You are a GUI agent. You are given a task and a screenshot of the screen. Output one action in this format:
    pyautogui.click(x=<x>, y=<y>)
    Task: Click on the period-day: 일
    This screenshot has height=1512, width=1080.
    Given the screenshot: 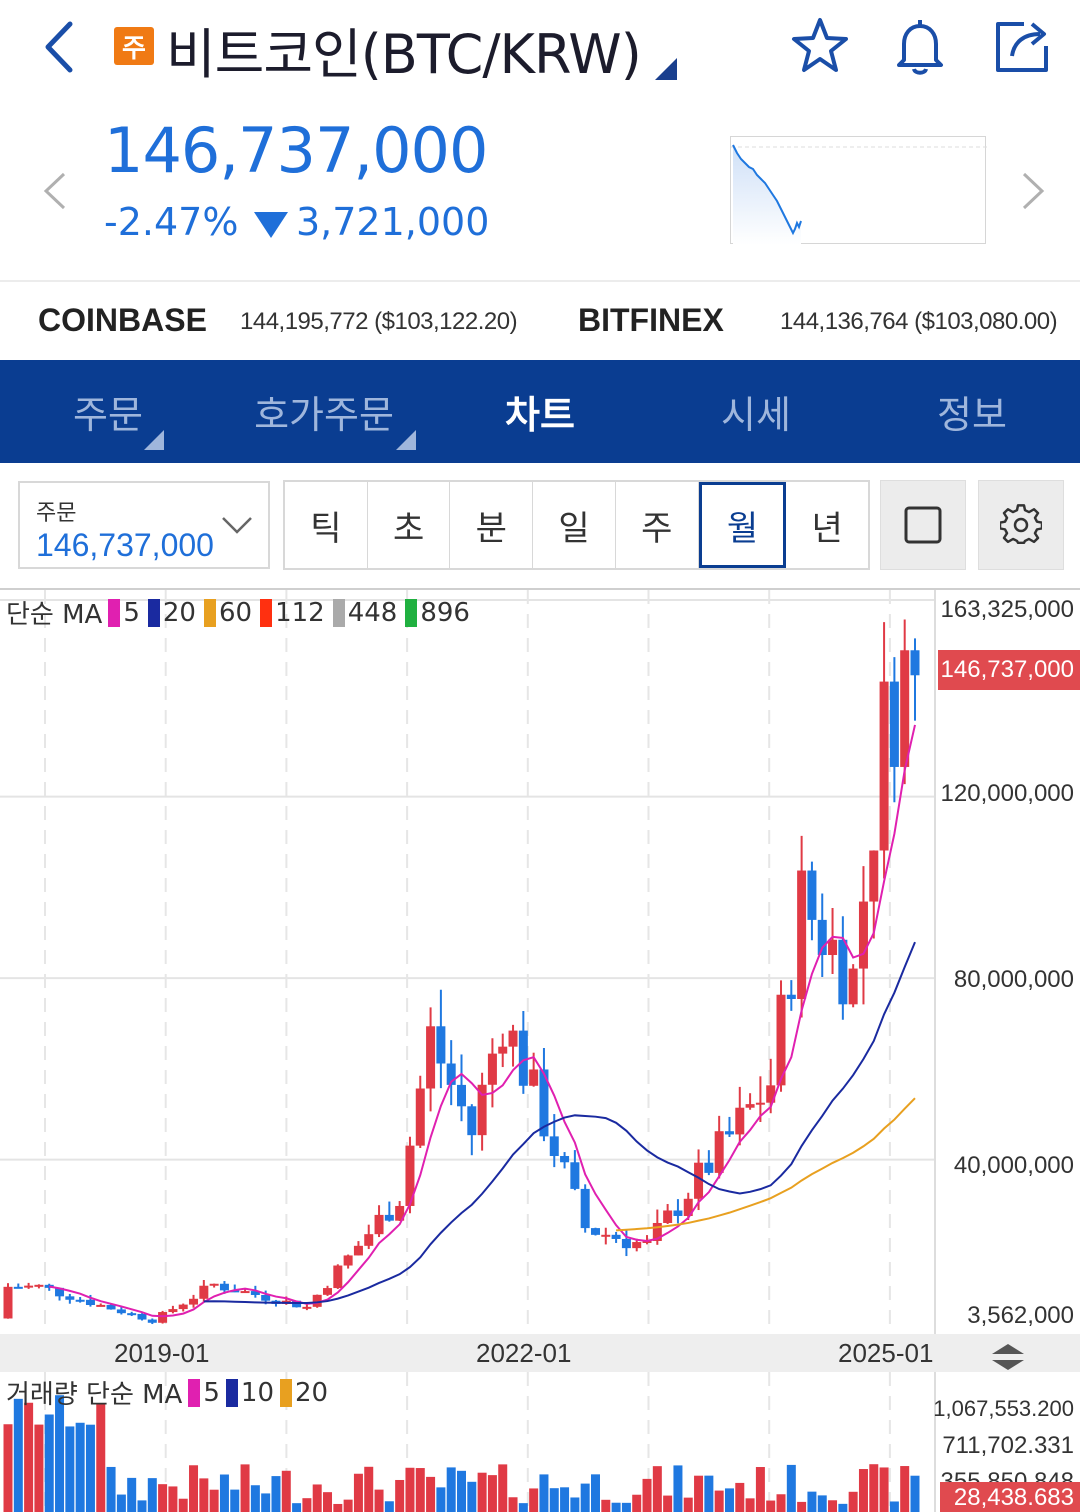 What is the action you would take?
    pyautogui.click(x=574, y=525)
    